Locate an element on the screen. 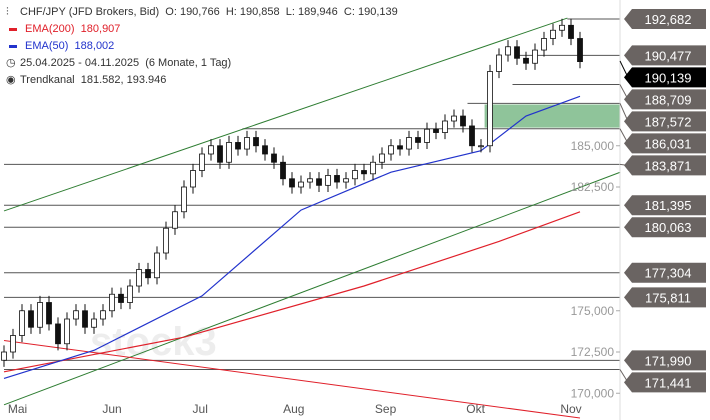 The height and width of the screenshot is (420, 710). target-icon: ◉ is located at coordinates (11, 80).